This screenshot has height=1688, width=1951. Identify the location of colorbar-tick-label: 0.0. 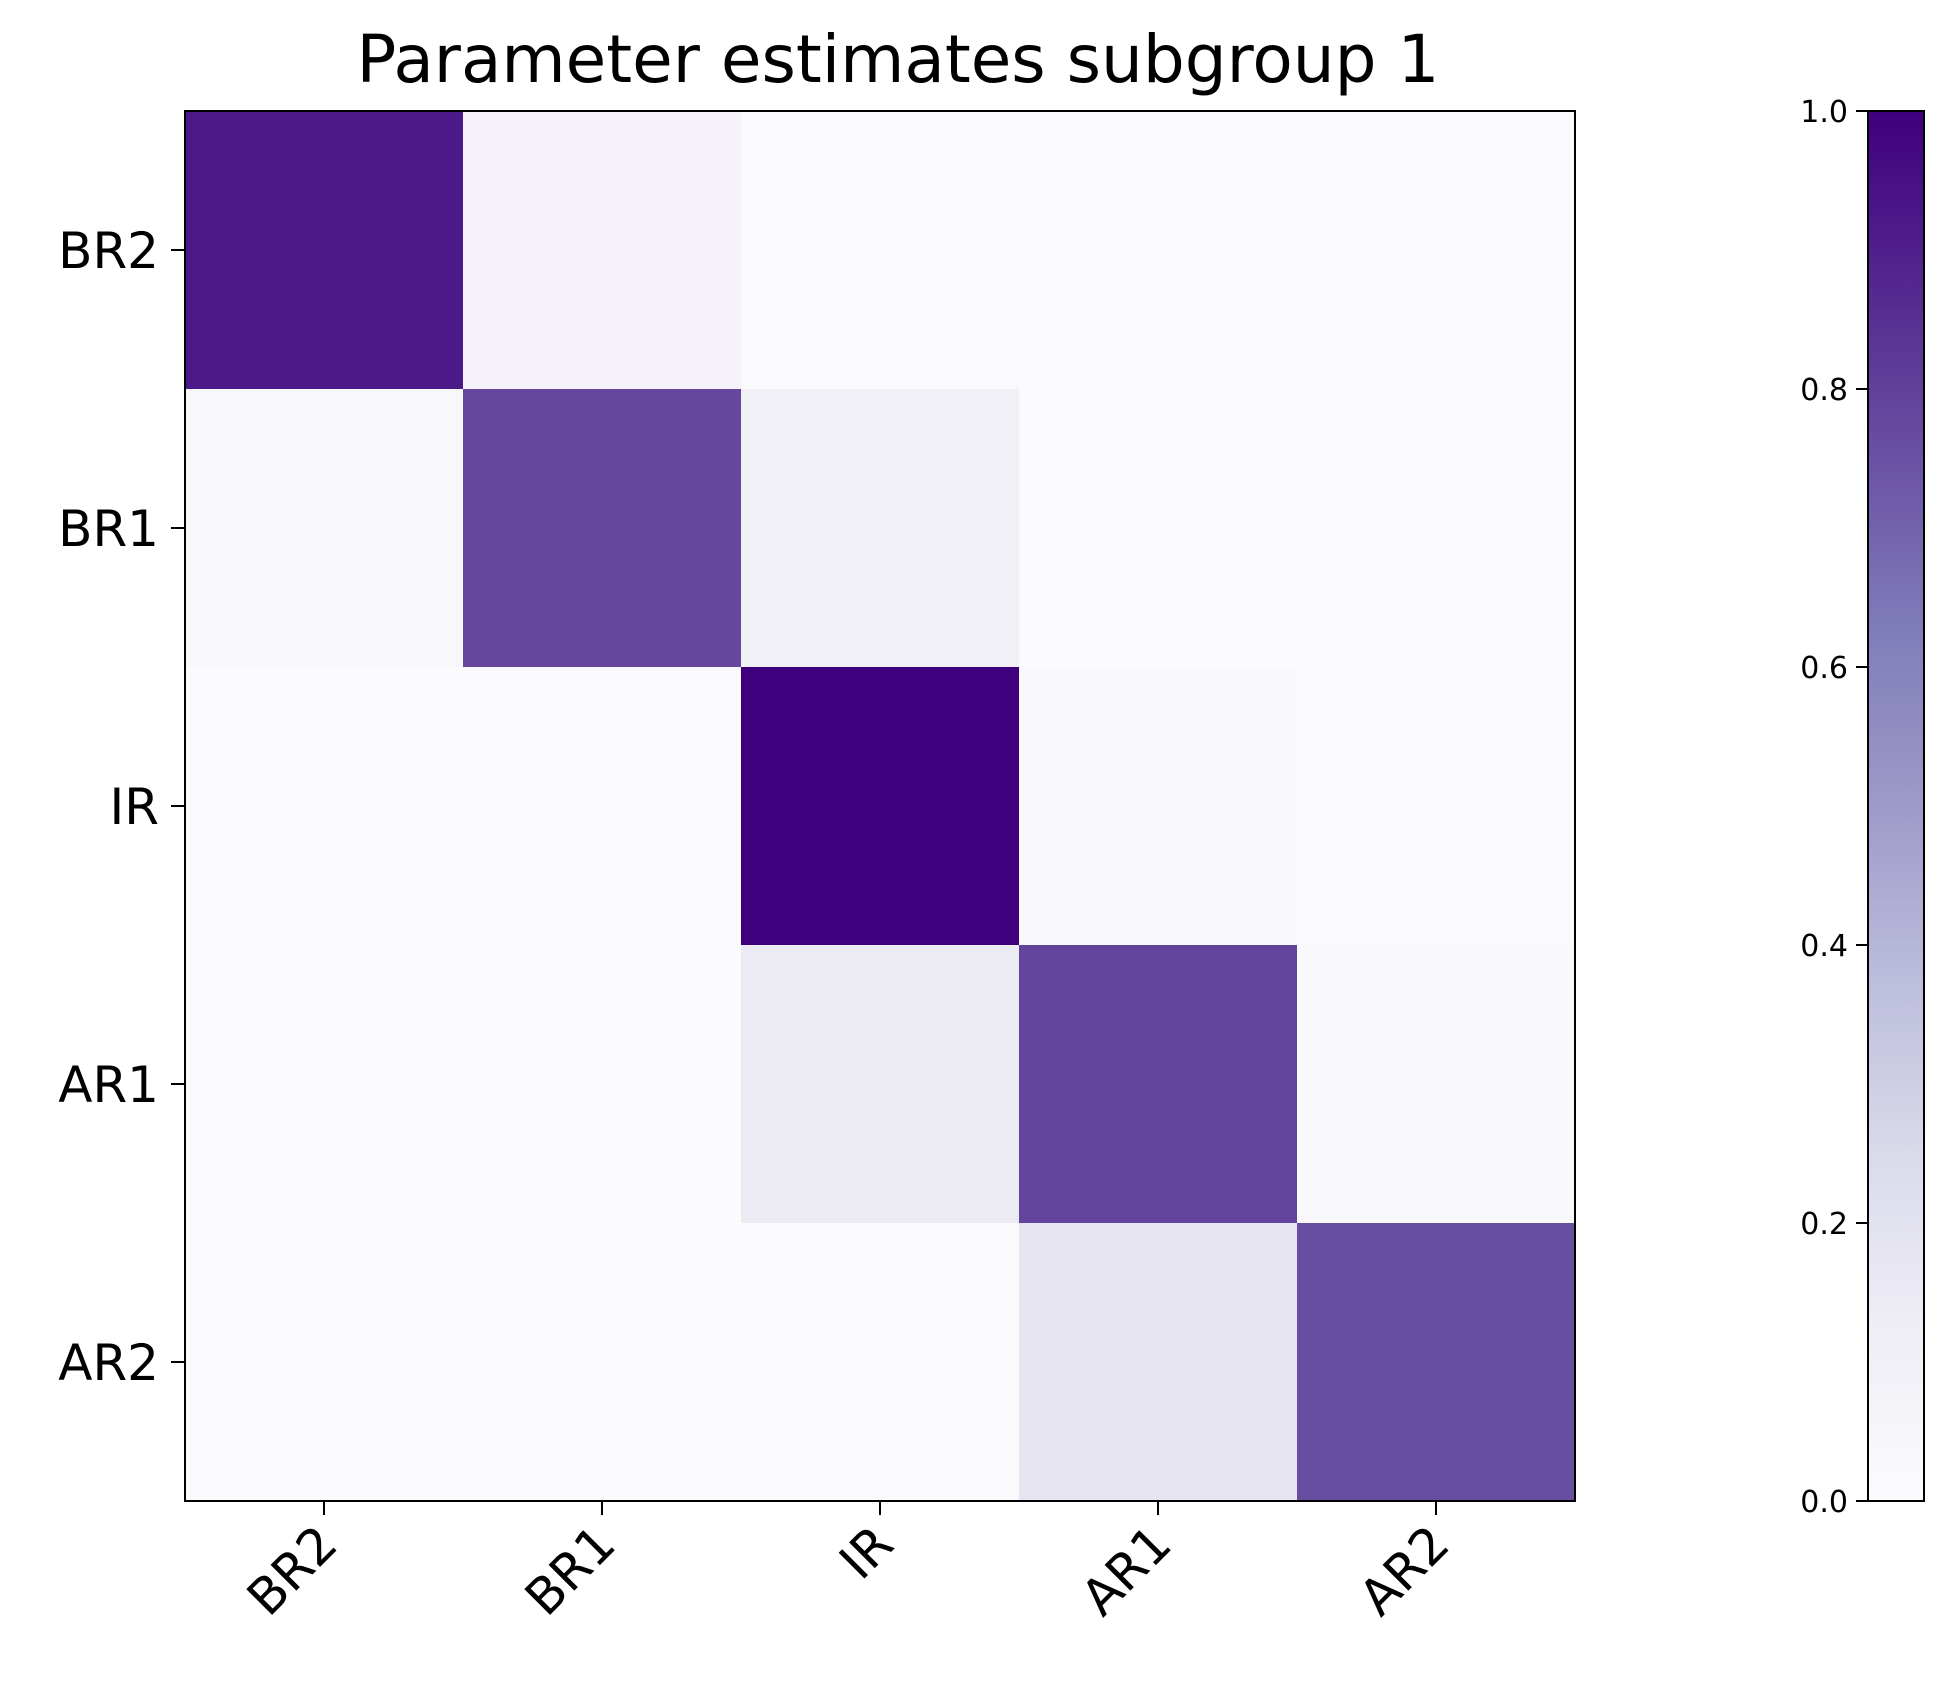
(1824, 1502).